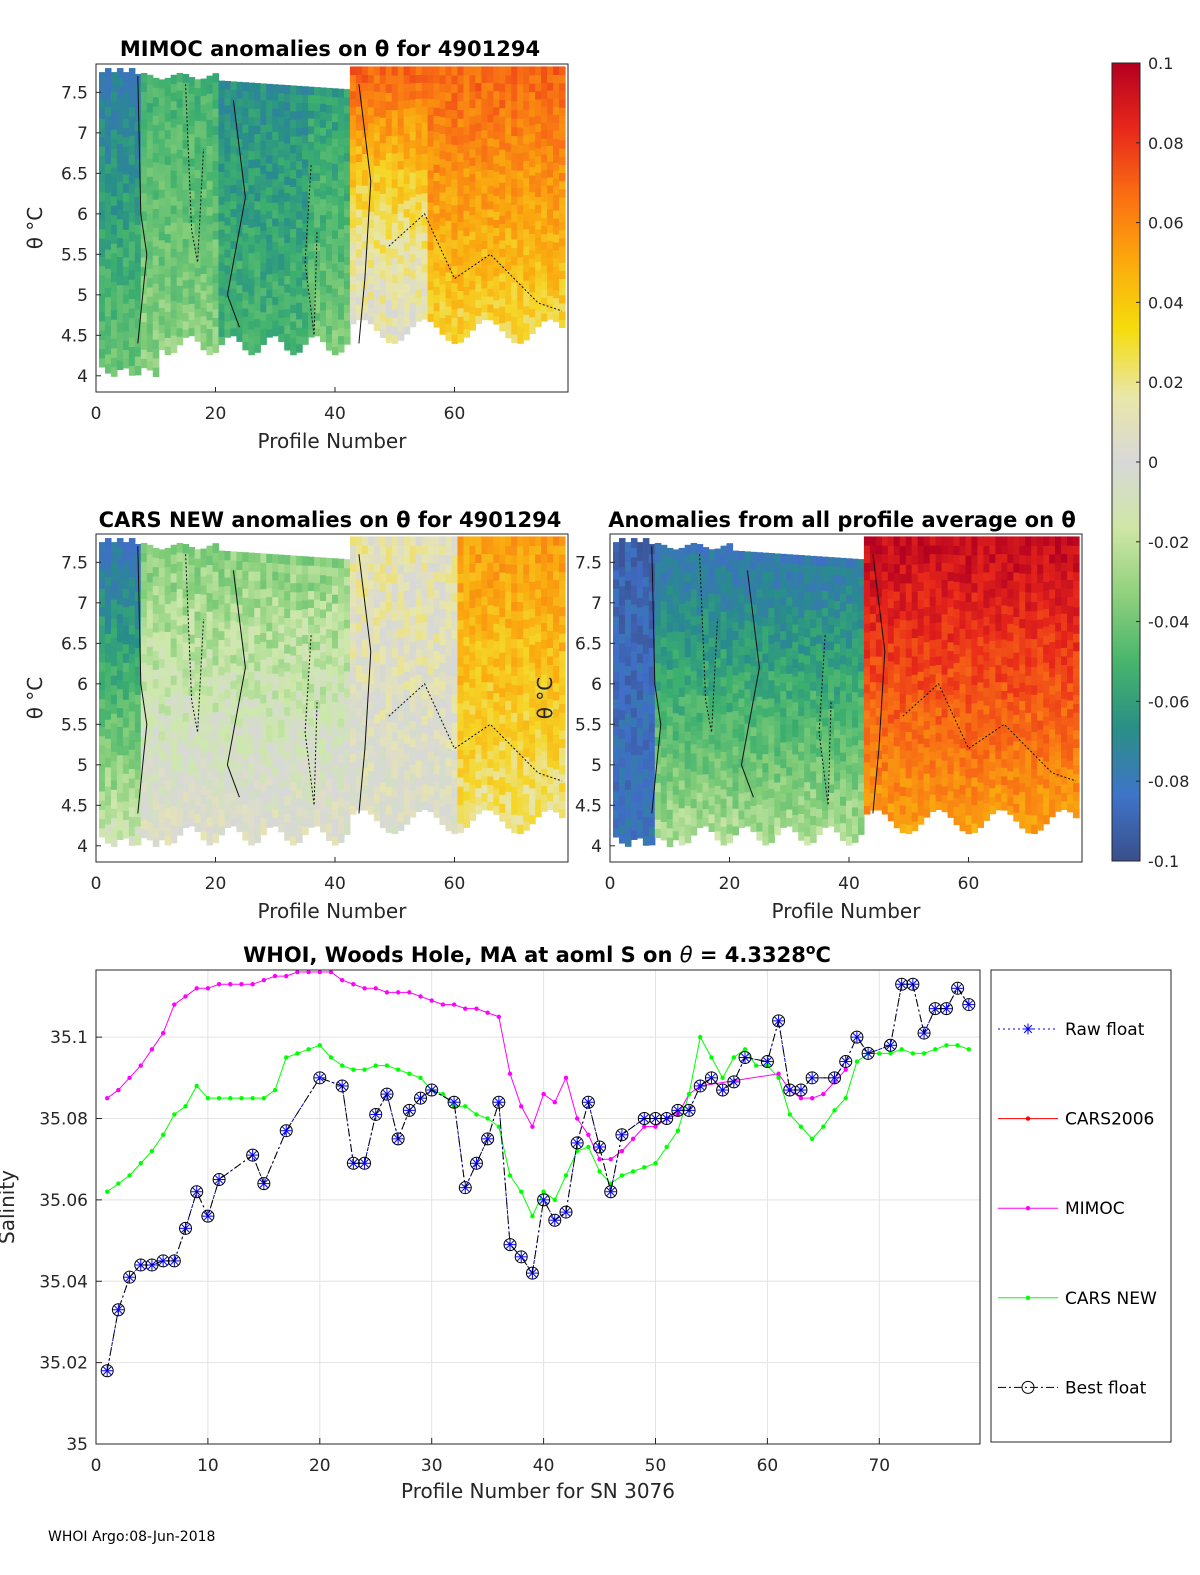  I want to click on mimoc-y-tick-label: 7.5, so click(74, 93).